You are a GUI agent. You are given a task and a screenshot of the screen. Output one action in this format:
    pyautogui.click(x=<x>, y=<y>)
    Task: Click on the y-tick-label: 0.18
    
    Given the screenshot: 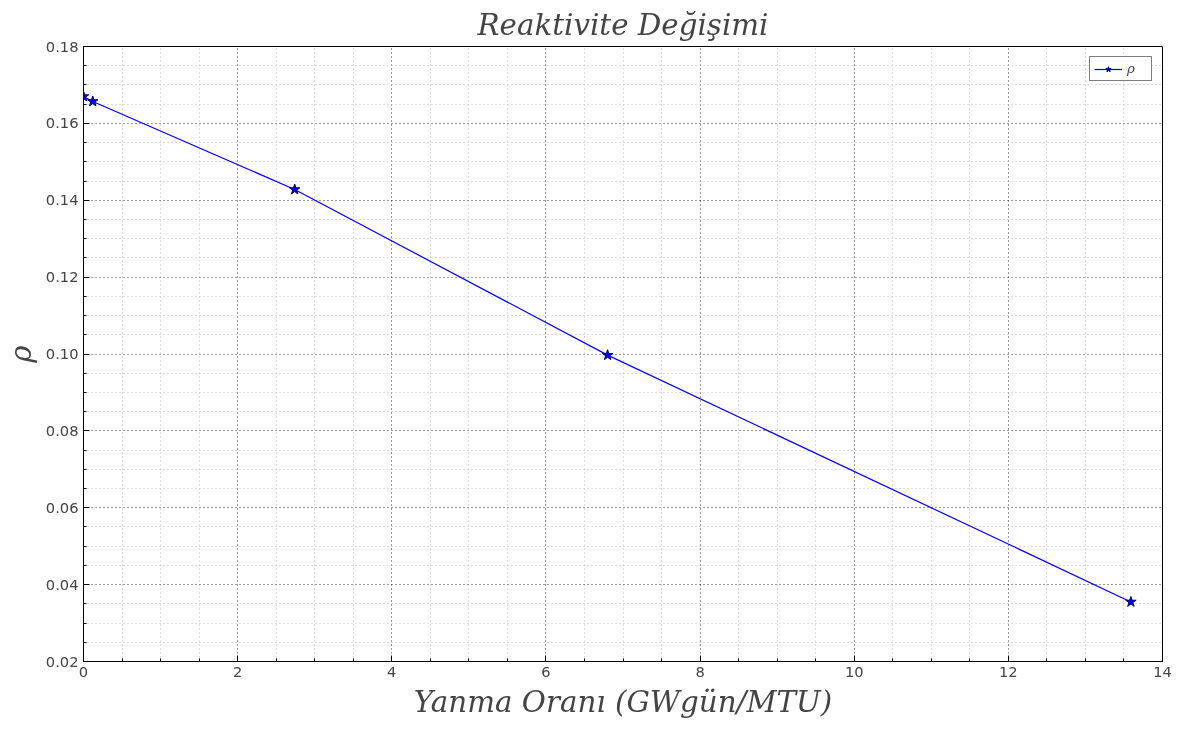 What is the action you would take?
    pyautogui.click(x=62, y=46)
    